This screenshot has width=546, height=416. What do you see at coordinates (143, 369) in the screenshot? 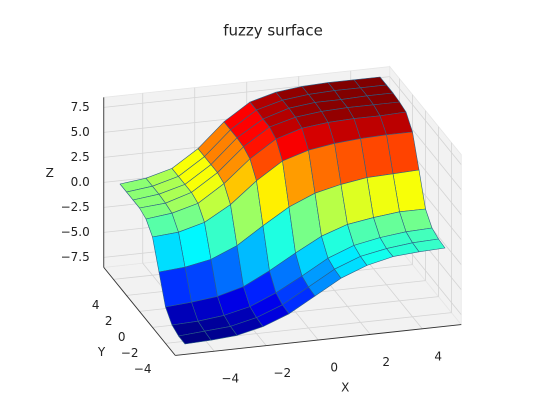
I see `y-tick-label: −4` at bounding box center [143, 369].